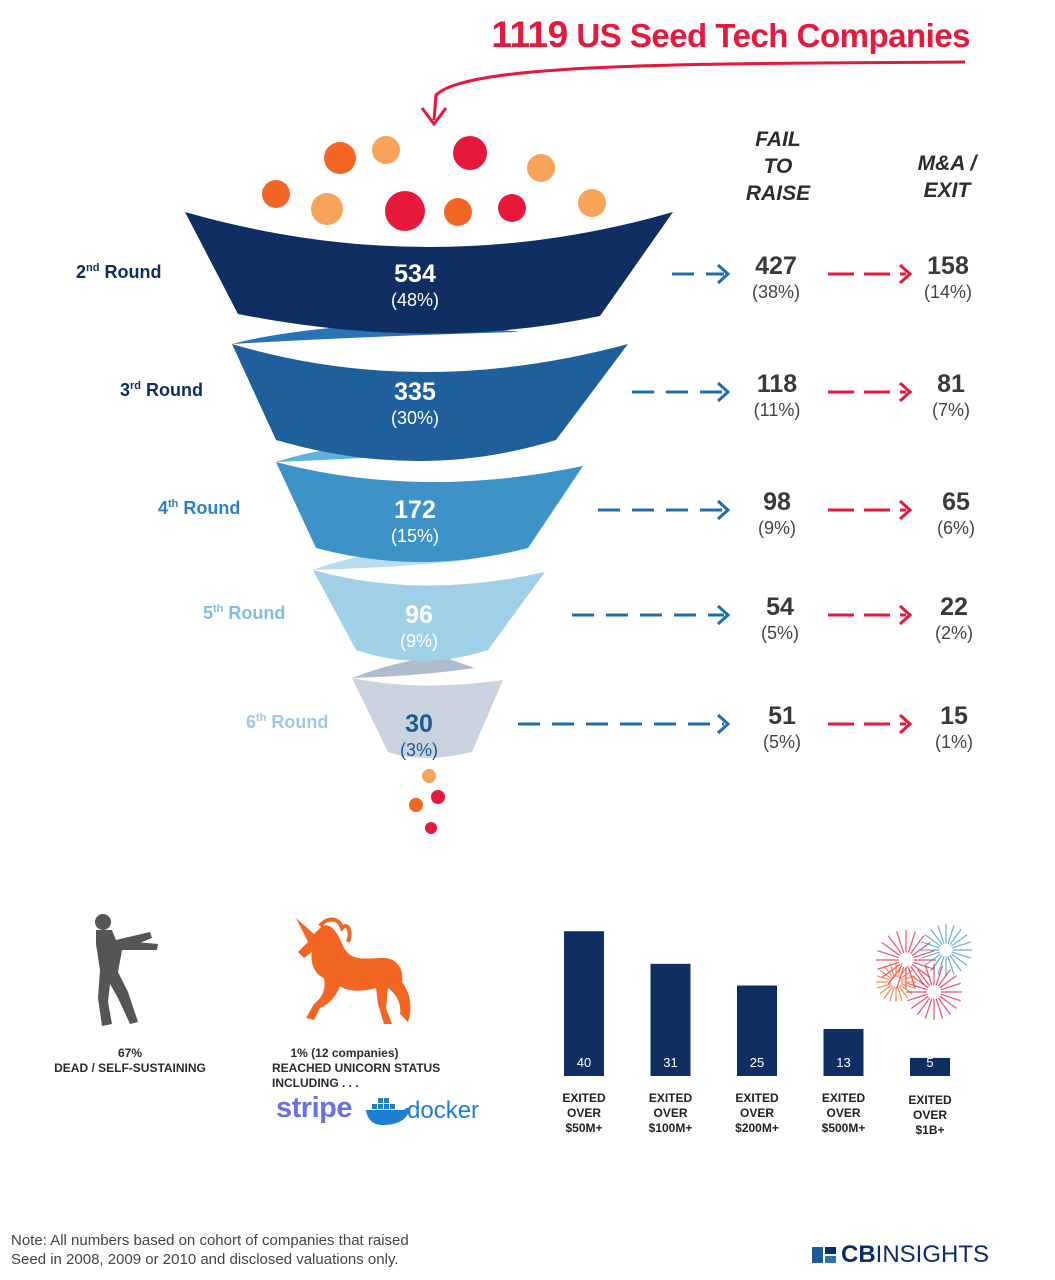 The width and height of the screenshot is (1055, 1280). I want to click on fail-value: 51, so click(782, 716).